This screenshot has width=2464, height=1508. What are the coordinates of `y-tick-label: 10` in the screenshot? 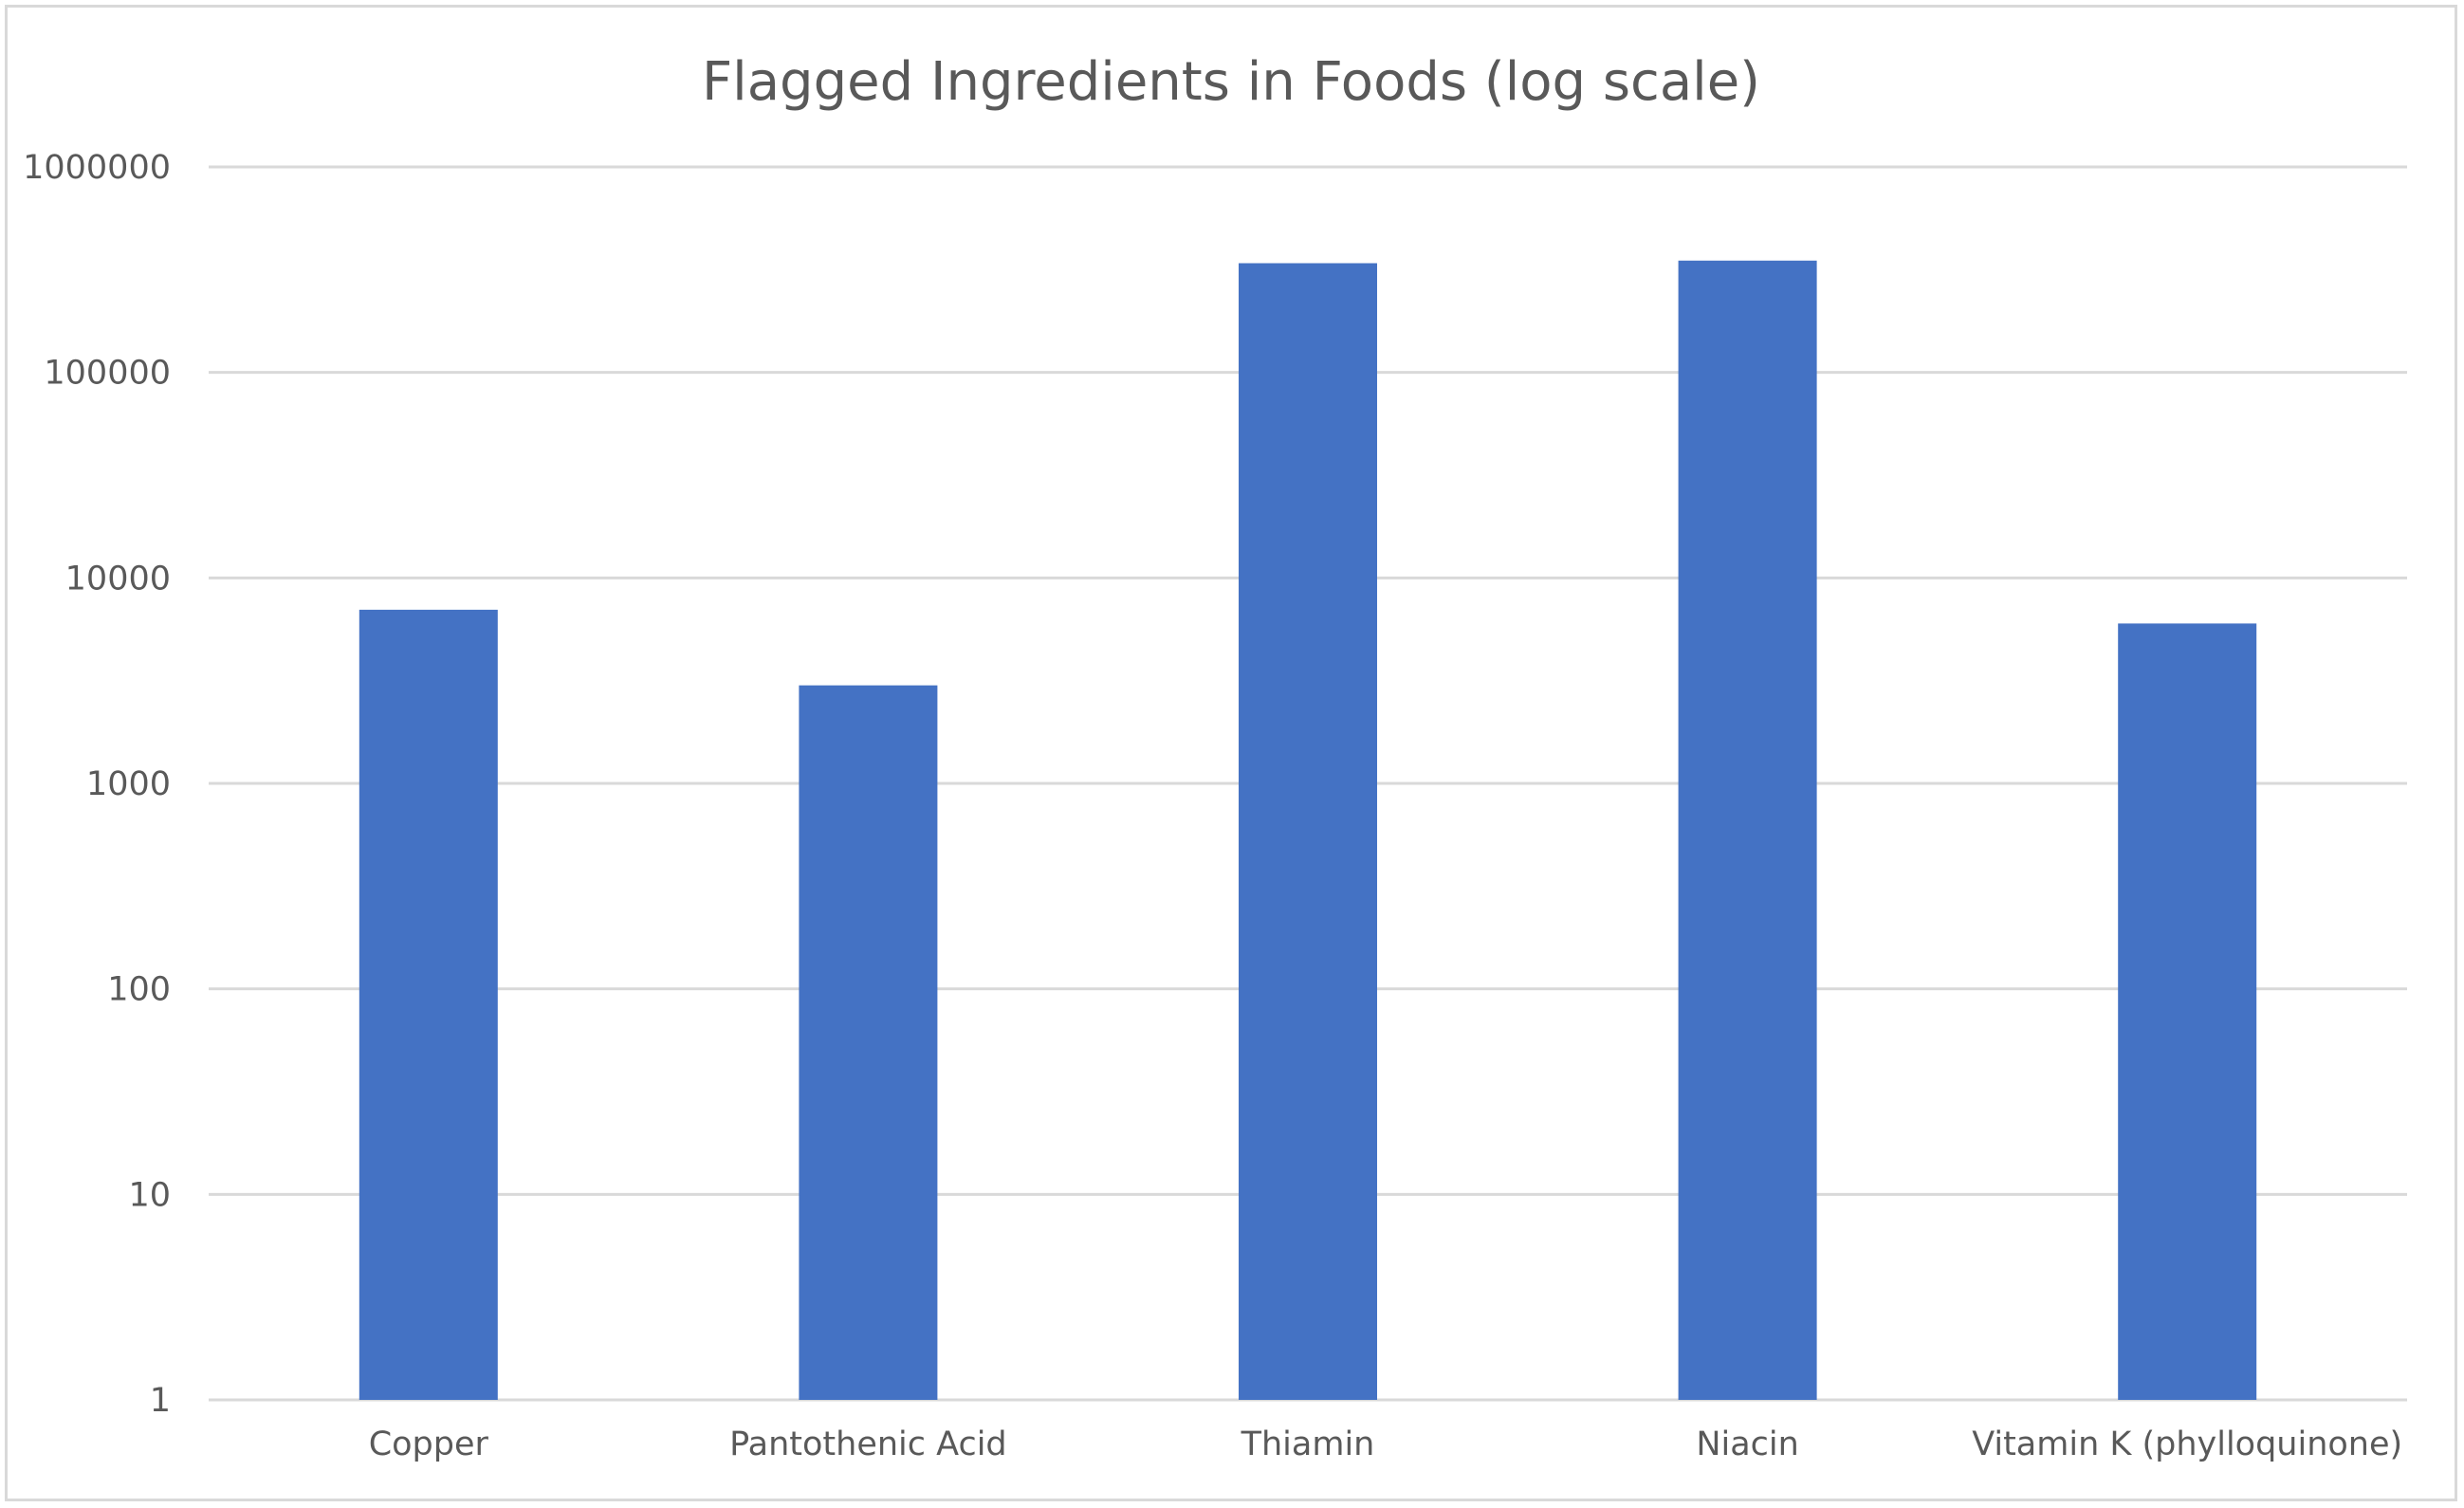 It's located at (149, 1195).